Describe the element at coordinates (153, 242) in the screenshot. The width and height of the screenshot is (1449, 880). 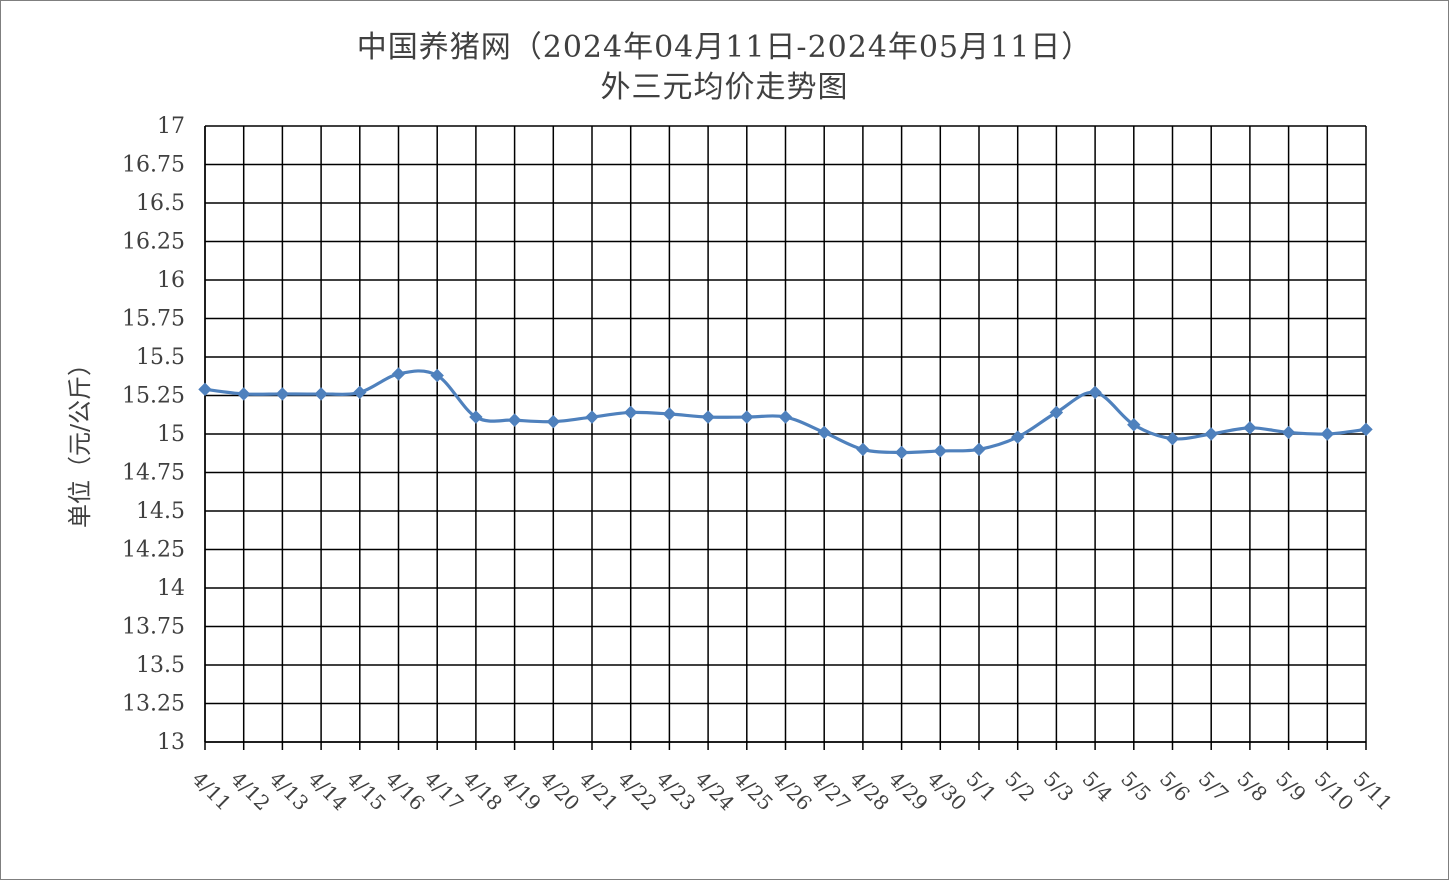
I see `y-tick-label: 16.25` at that location.